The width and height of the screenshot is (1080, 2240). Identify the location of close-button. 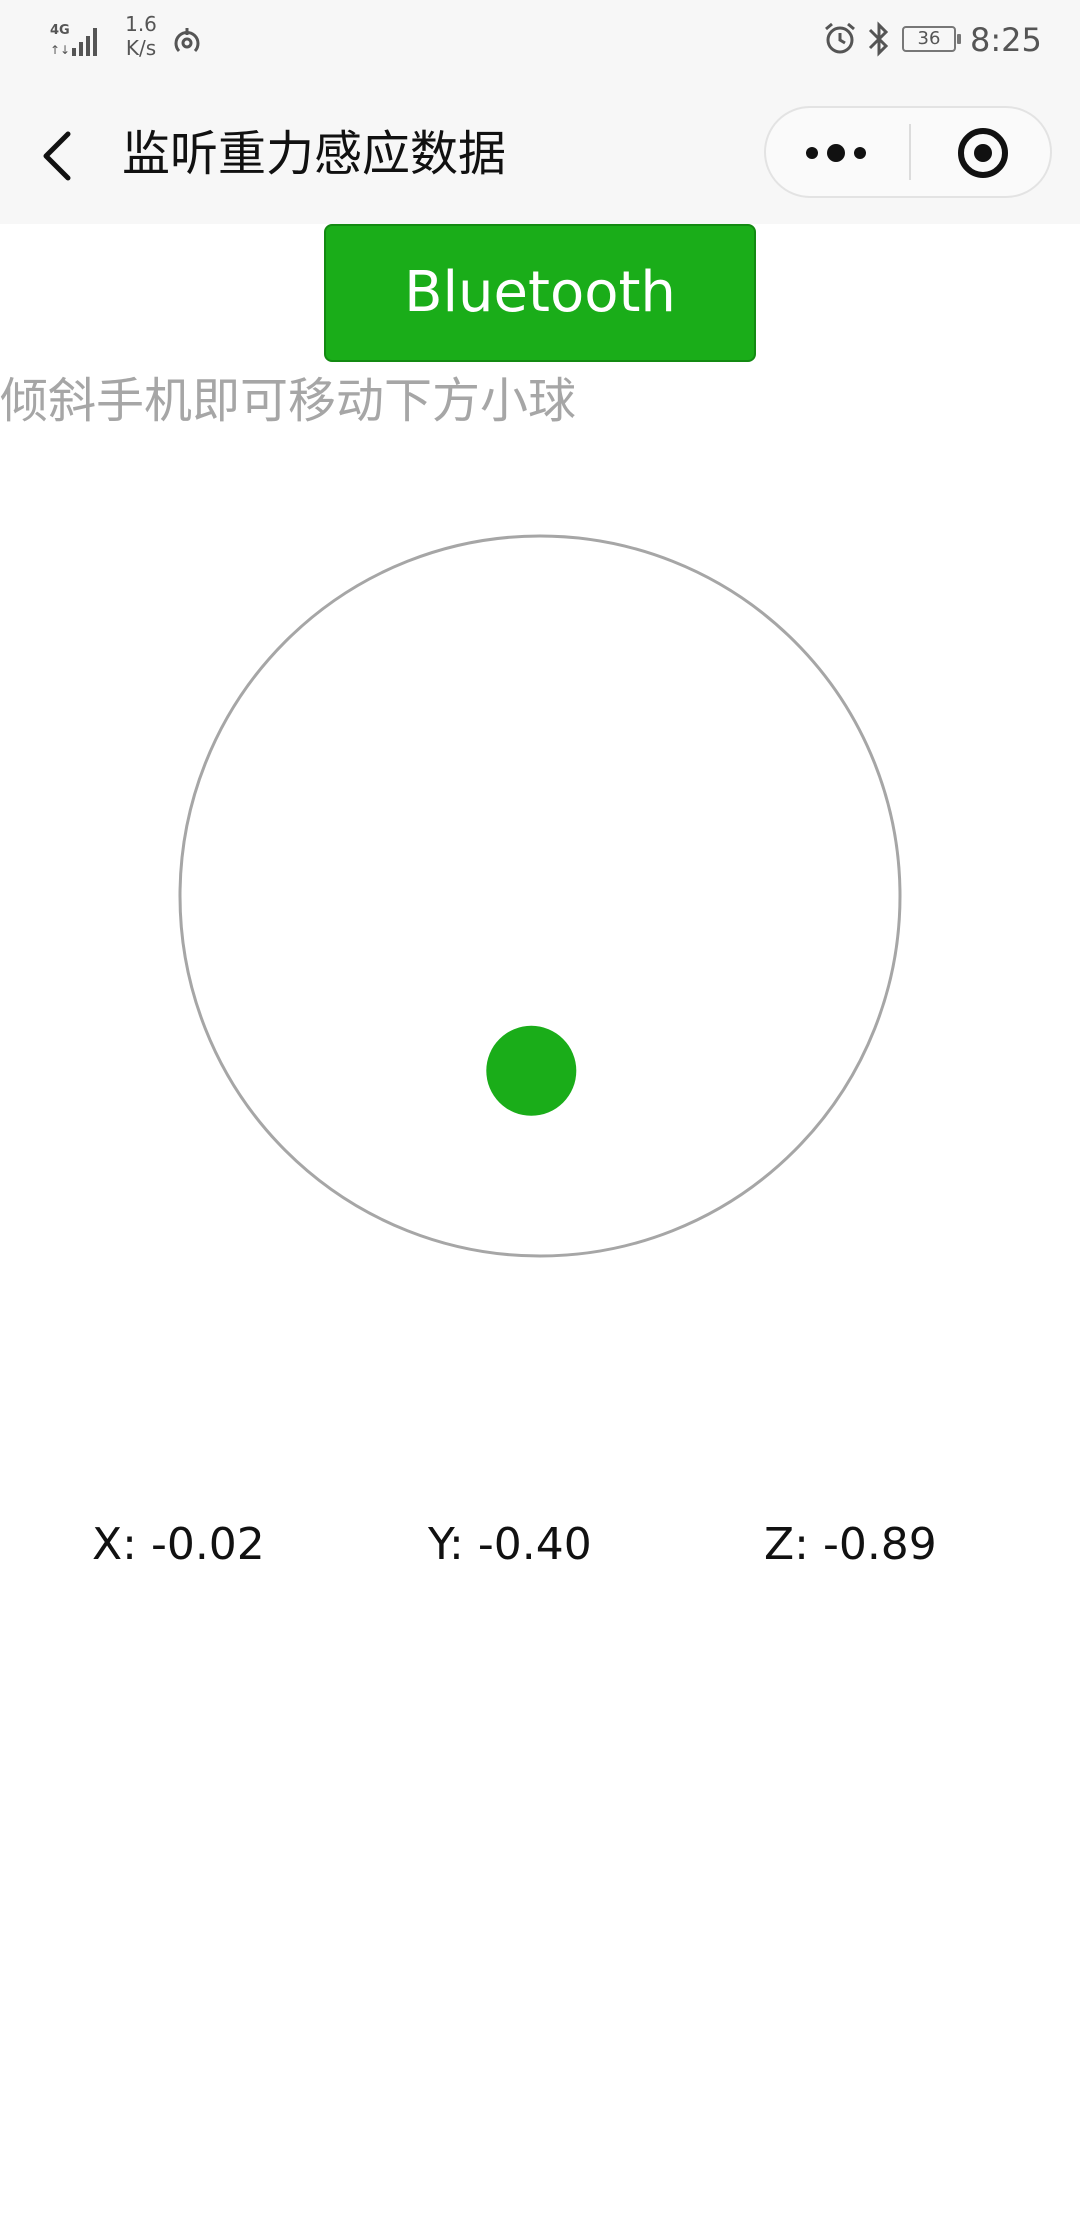
(980, 152).